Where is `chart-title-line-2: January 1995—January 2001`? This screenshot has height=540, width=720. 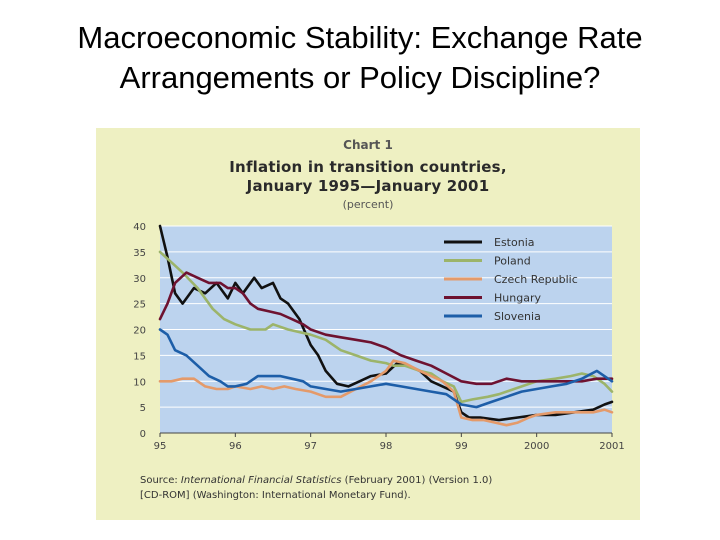 chart-title-line-2: January 1995—January 2001 is located at coordinates (368, 186).